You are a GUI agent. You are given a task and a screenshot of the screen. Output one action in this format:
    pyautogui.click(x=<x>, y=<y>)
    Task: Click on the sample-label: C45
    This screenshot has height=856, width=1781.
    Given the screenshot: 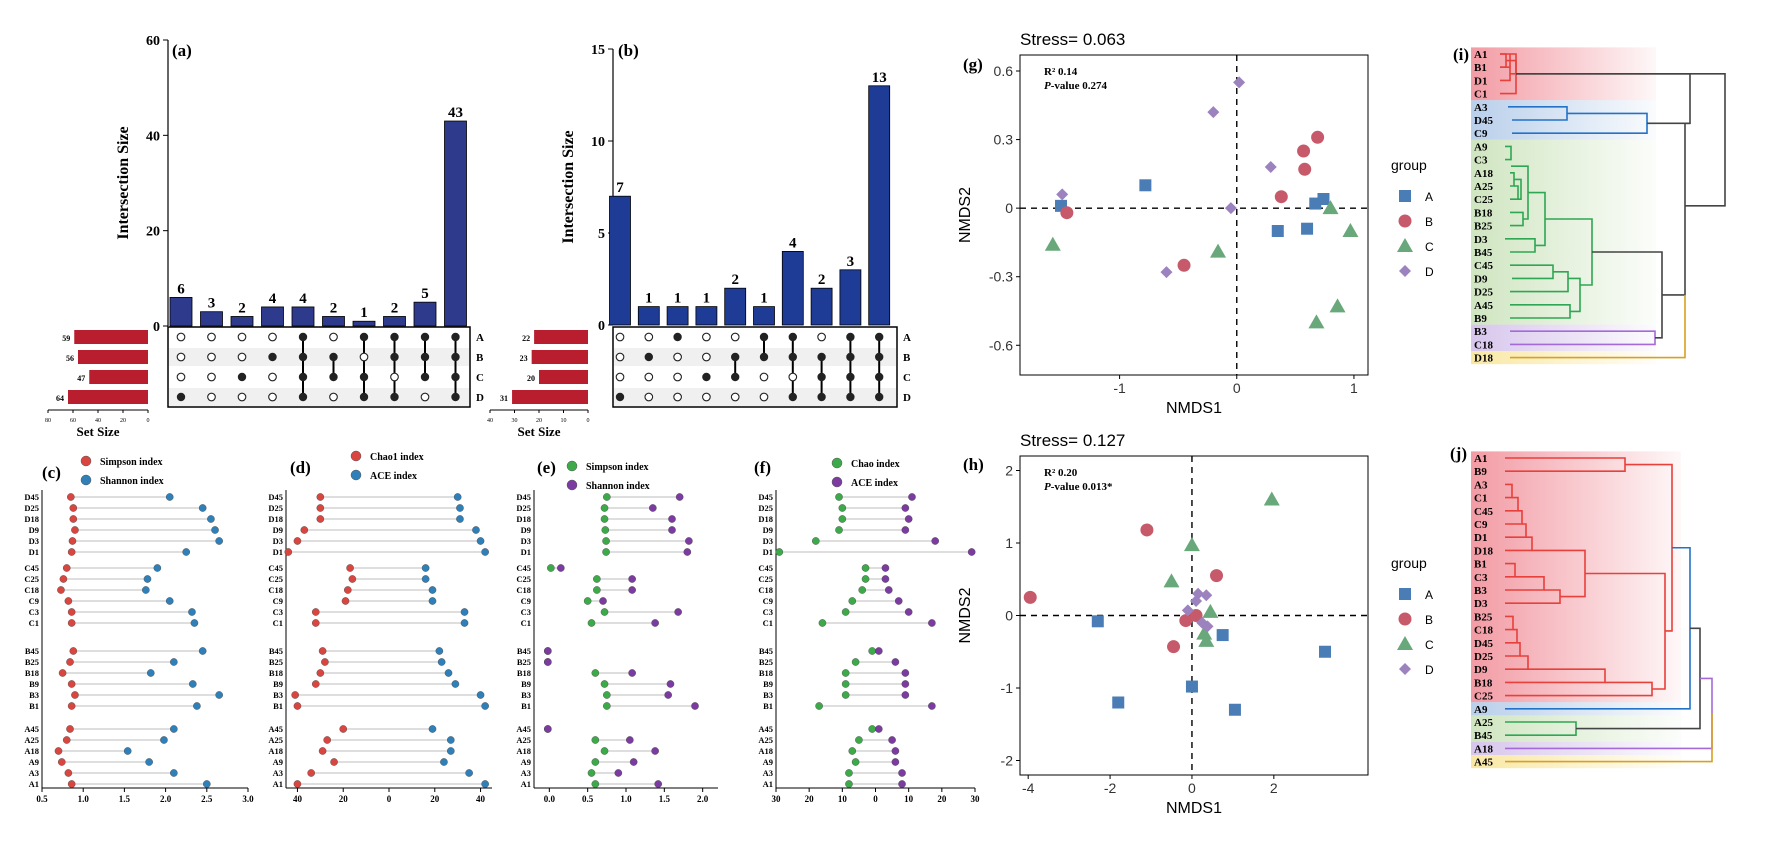 What is the action you would take?
    pyautogui.click(x=765, y=568)
    